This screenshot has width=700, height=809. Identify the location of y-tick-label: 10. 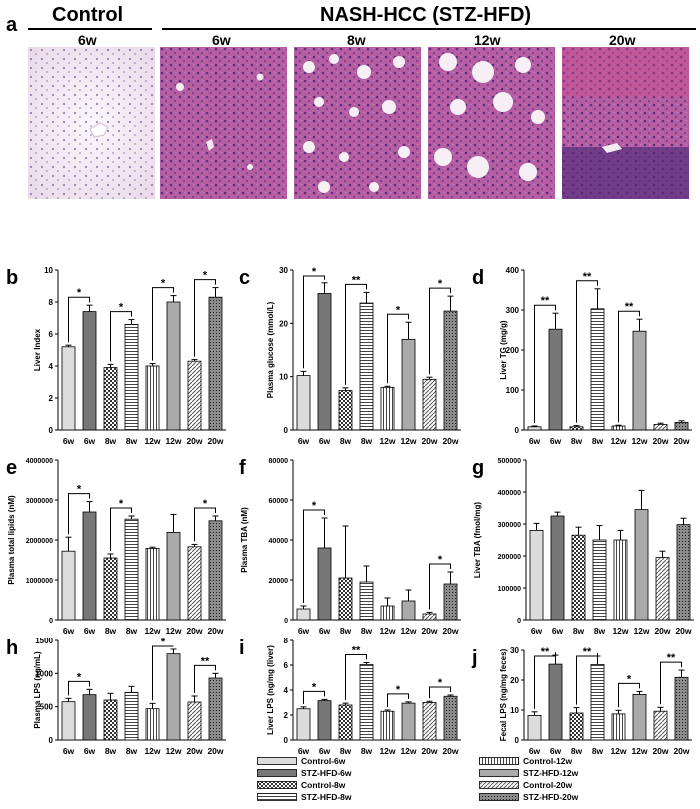
(283, 377).